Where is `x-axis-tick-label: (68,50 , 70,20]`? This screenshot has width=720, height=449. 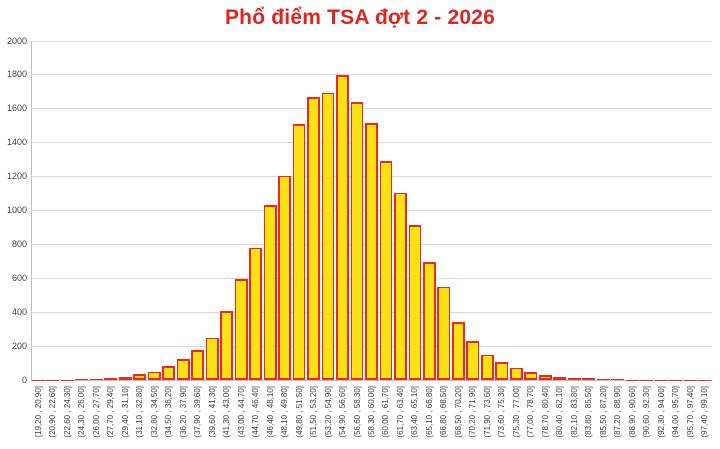
x-axis-tick-label: (68,50 , 70,20] is located at coordinates (458, 412).